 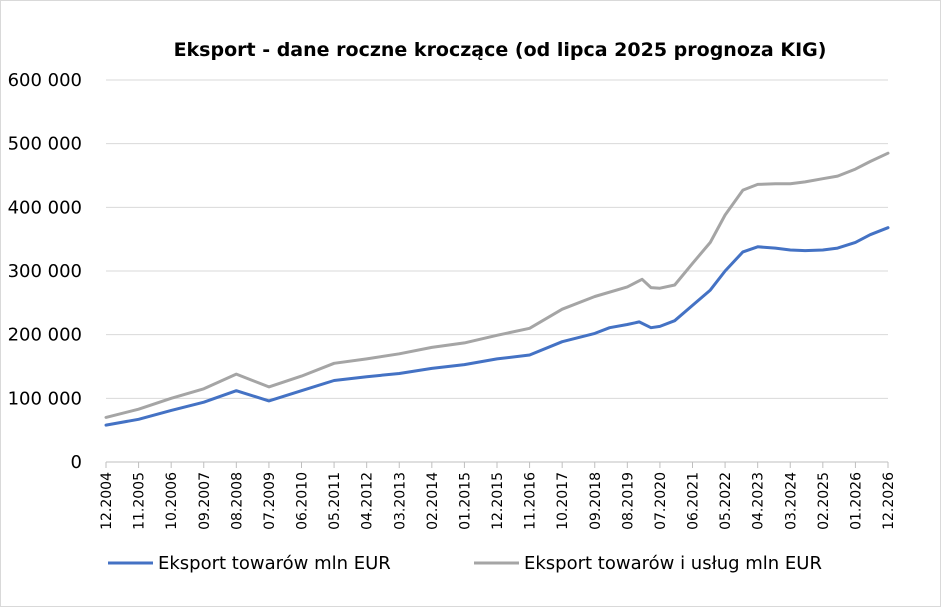 I want to click on x-tick-label: 08.2019, so click(x=628, y=501).